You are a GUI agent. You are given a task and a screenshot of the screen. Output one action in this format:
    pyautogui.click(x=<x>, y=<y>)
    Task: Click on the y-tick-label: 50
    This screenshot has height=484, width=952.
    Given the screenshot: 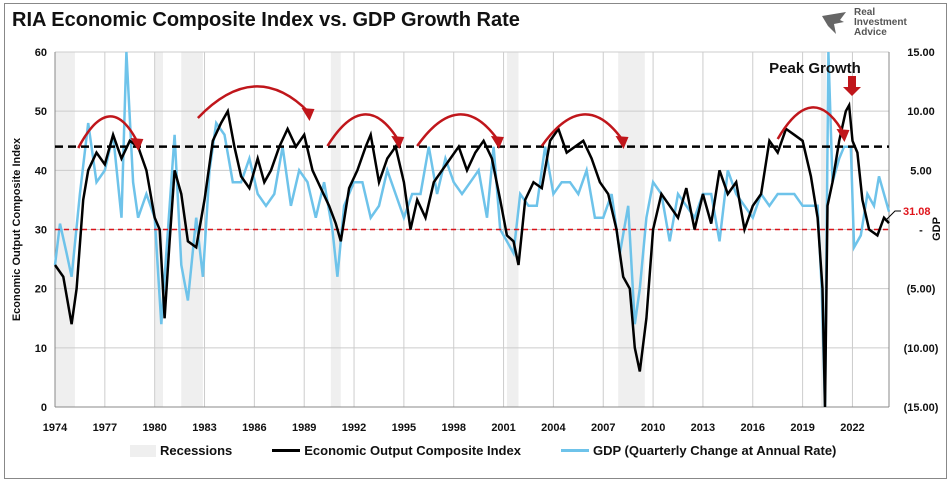 What is the action you would take?
    pyautogui.click(x=41, y=112)
    